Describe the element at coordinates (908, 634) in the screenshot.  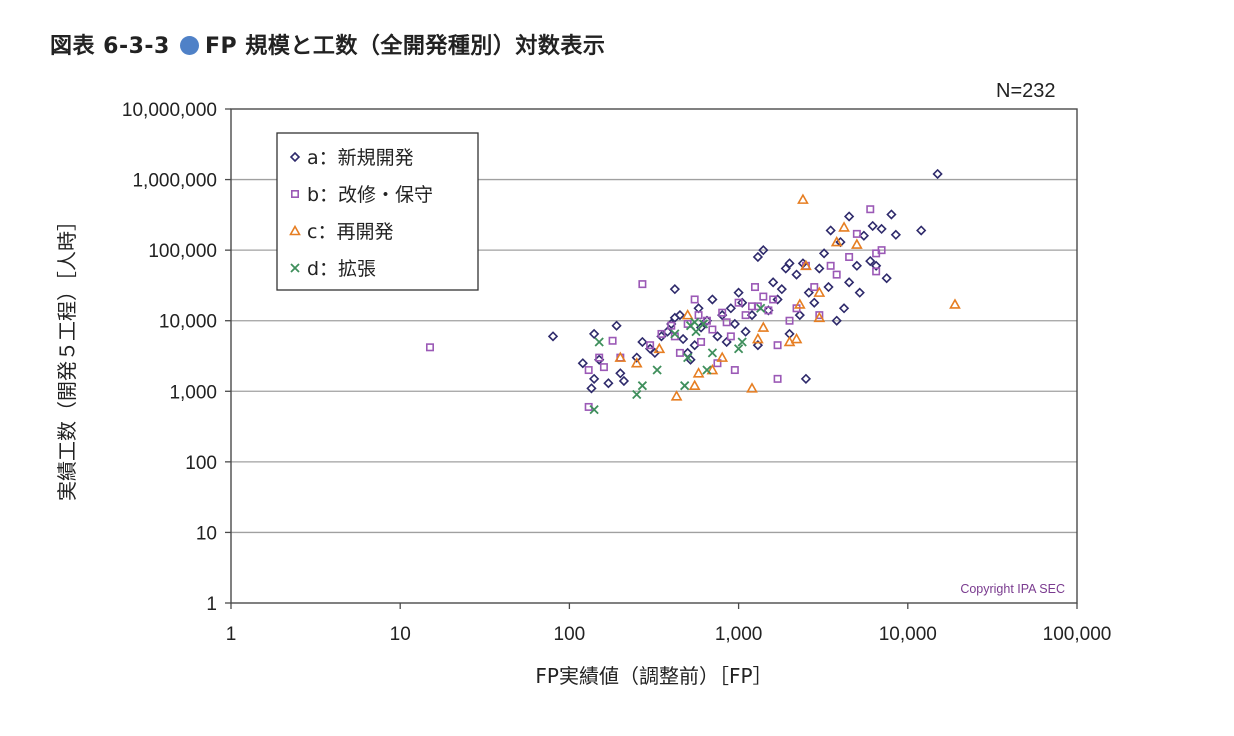
I see `x-tick-label: 10,000` at that location.